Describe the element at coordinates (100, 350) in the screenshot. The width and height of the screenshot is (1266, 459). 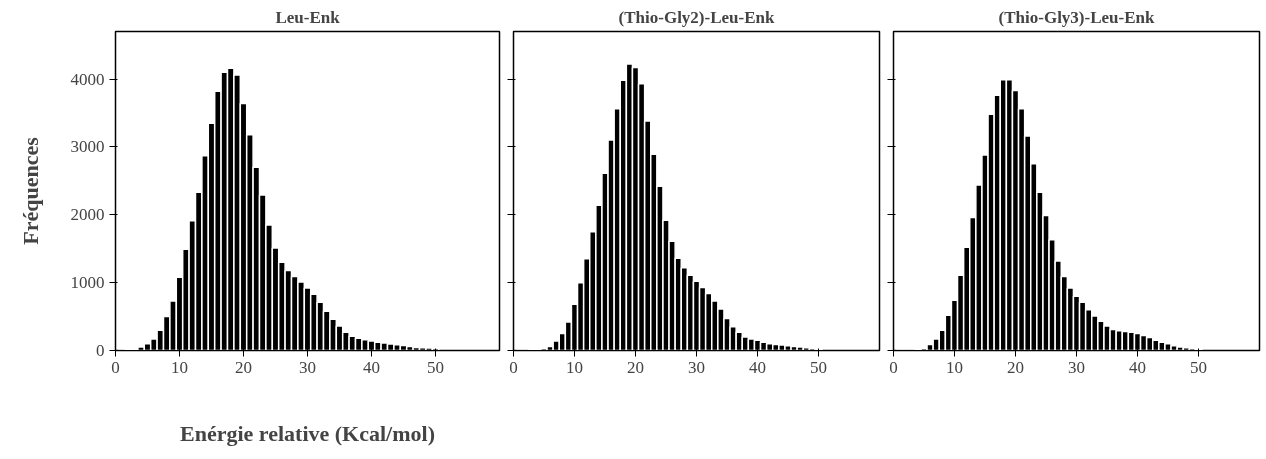
I see `y-tick-label: 0` at that location.